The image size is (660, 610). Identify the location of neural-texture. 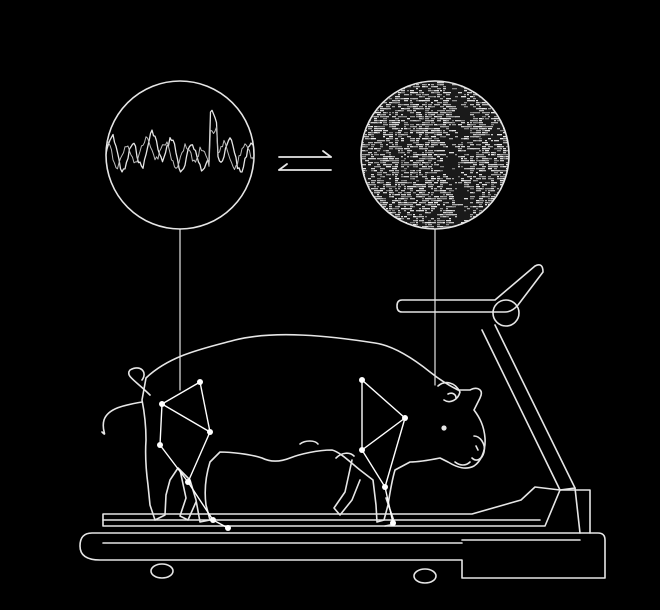
(435, 155).